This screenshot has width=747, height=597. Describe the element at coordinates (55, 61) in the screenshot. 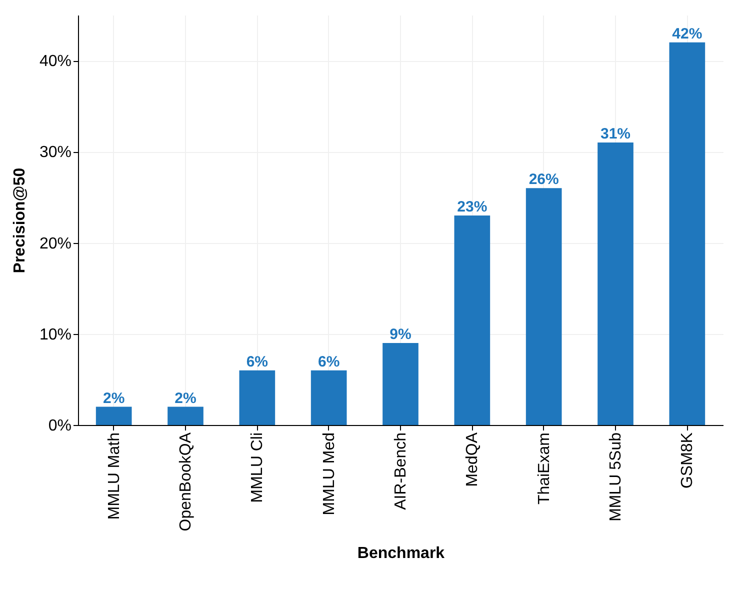

I see `y-tick-label: 40%` at that location.